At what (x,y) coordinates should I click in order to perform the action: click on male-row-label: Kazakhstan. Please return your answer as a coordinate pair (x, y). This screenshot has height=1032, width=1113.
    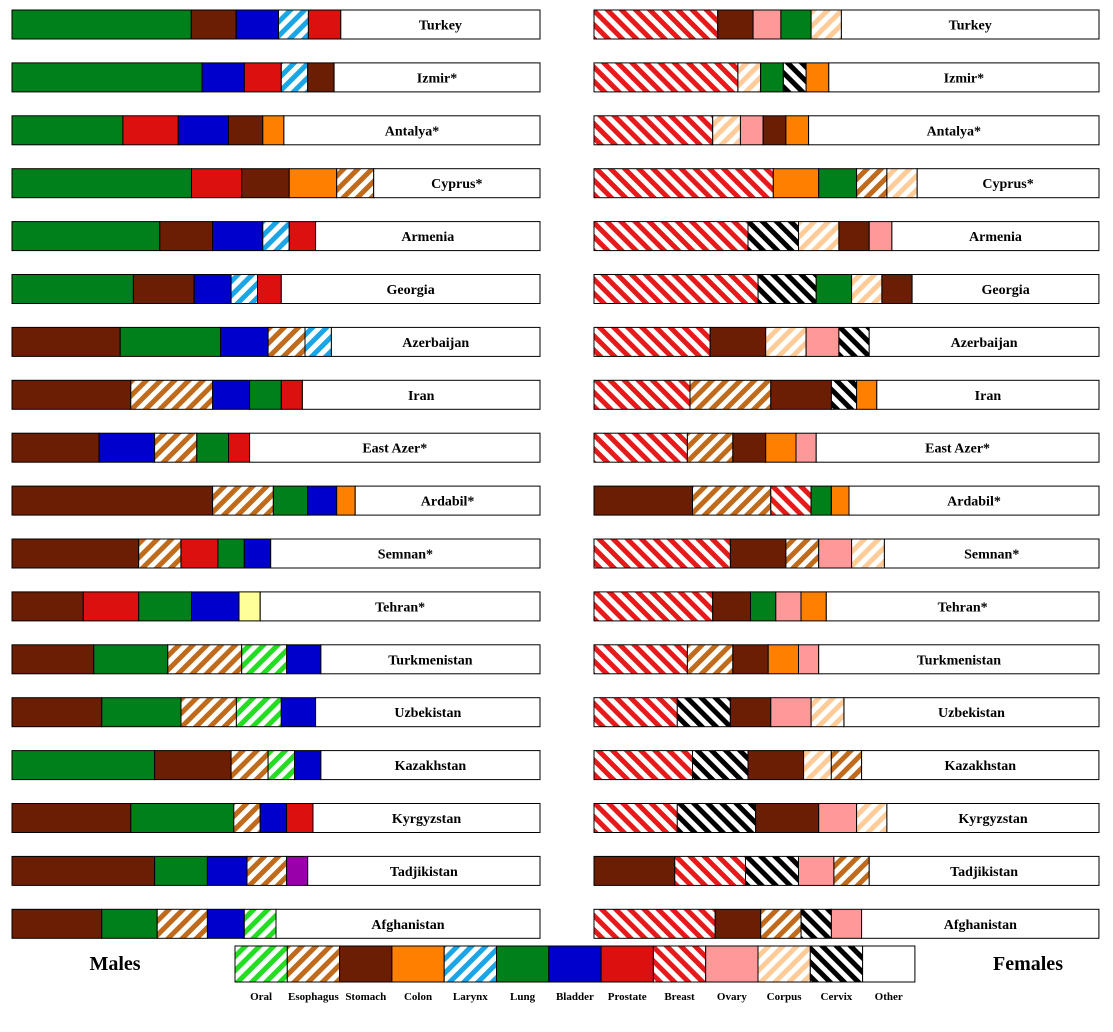
    Looking at the image, I should click on (431, 766).